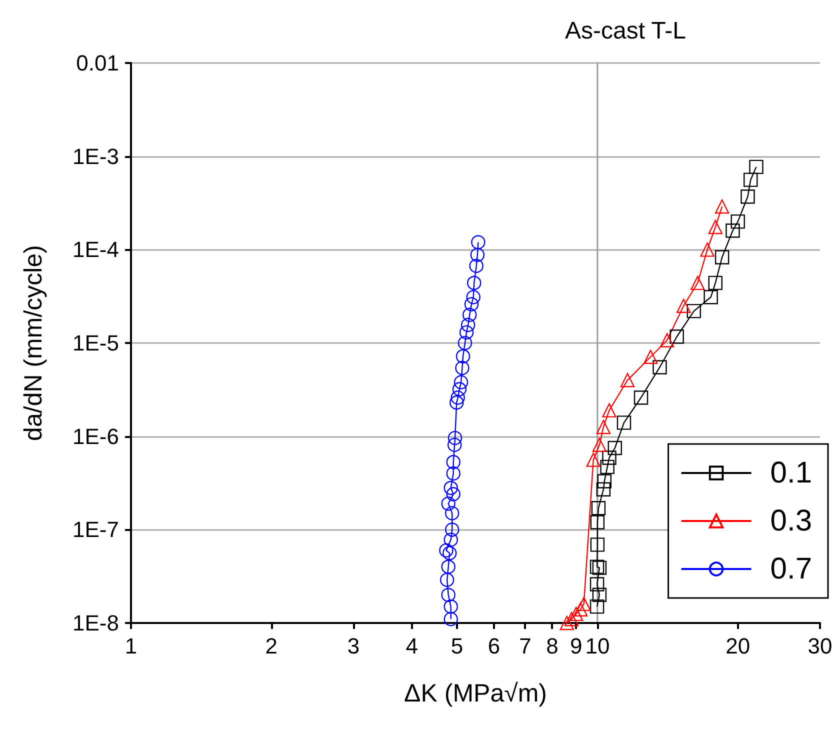 This screenshot has height=732, width=839. What do you see at coordinates (791, 569) in the screenshot?
I see `legend-label: 0.7` at bounding box center [791, 569].